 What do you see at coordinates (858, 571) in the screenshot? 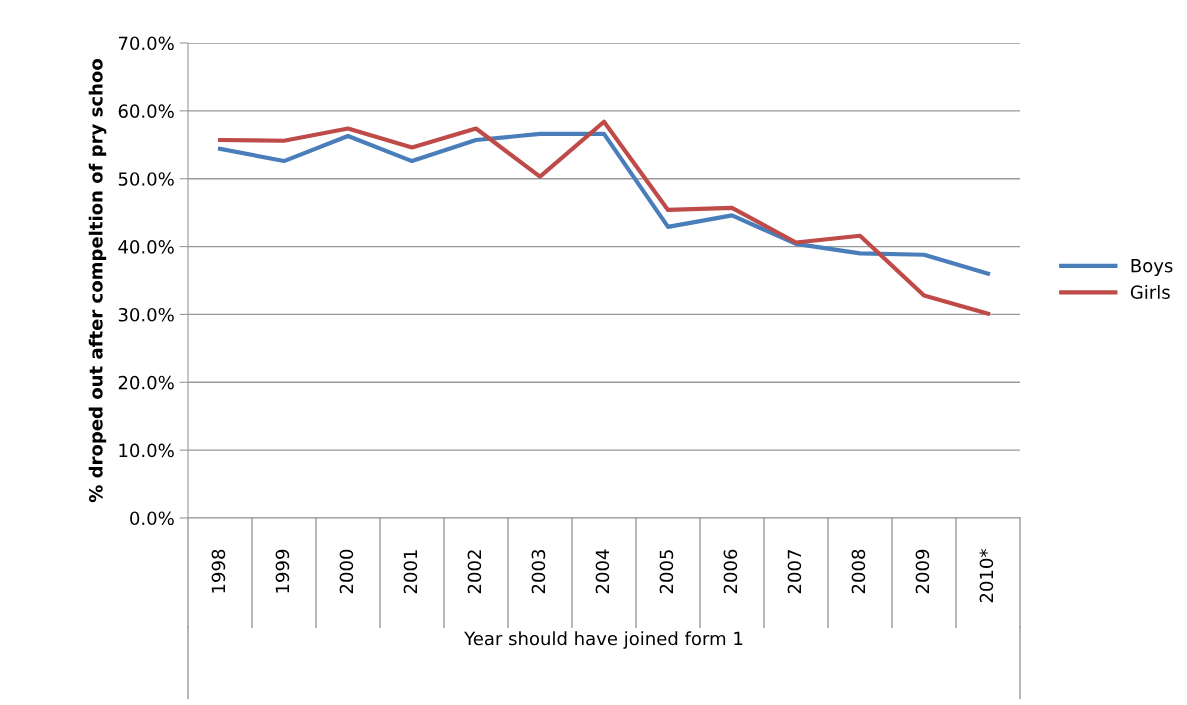
I see `x-tick-label: 2008` at bounding box center [858, 571].